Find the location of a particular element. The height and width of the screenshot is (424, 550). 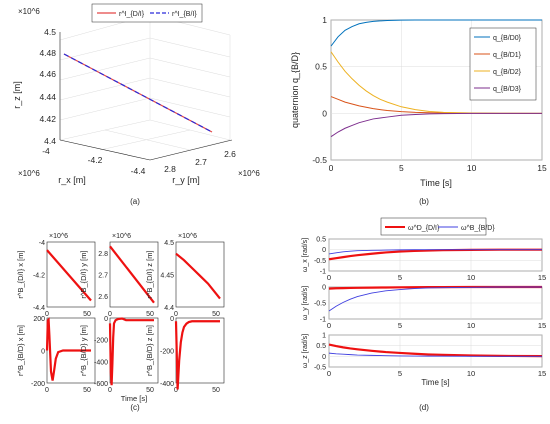

panel-b-y-tick-label: 1 is located at coordinates (324, 20).